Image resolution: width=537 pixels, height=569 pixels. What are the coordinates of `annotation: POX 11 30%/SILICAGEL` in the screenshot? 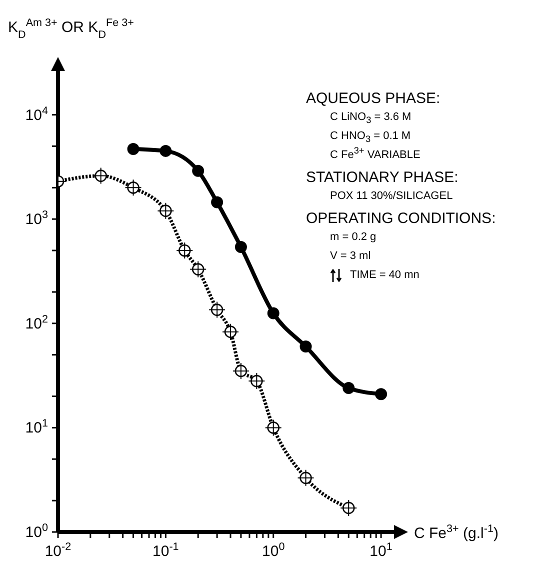 It's located at (391, 196).